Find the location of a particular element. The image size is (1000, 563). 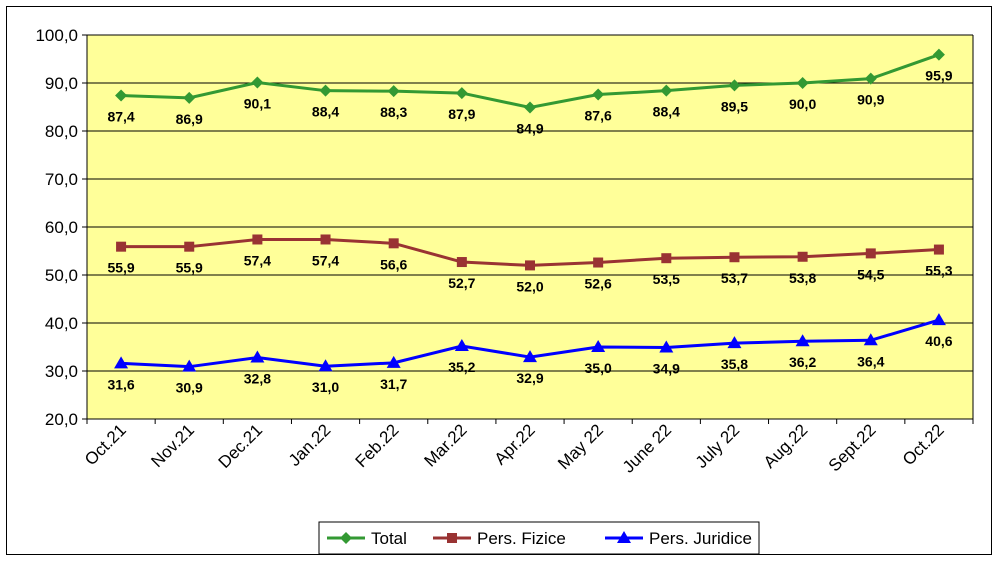

data-label: 40,6 is located at coordinates (938, 341).